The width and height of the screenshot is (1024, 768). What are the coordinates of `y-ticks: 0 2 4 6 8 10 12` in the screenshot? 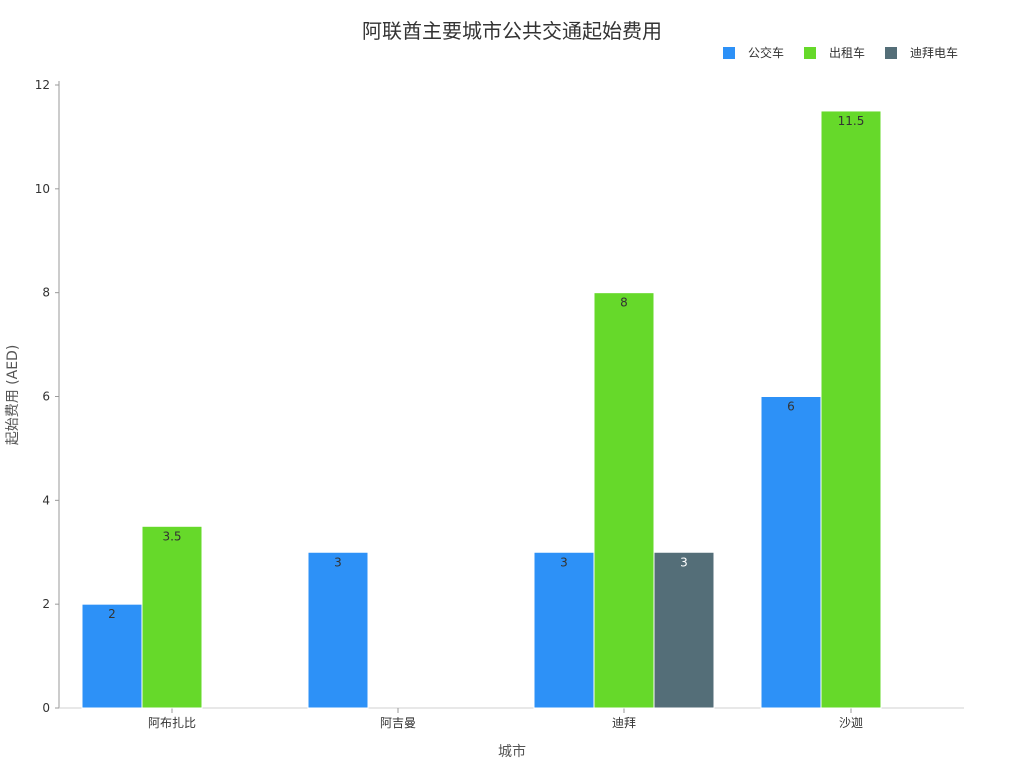 It's located at (47, 396).